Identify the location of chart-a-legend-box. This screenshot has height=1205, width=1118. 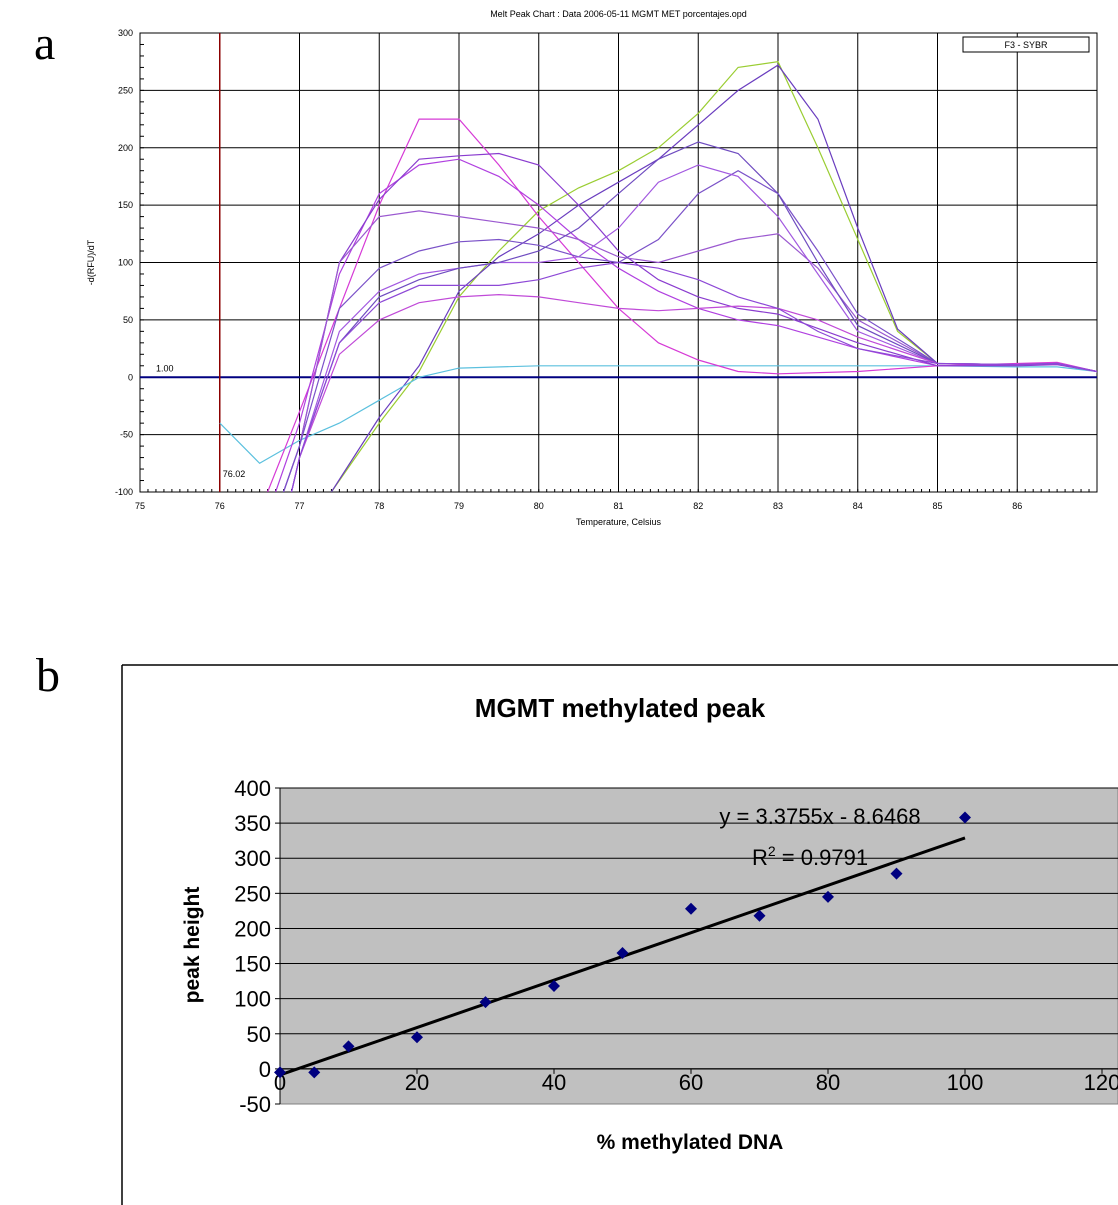
(1026, 44).